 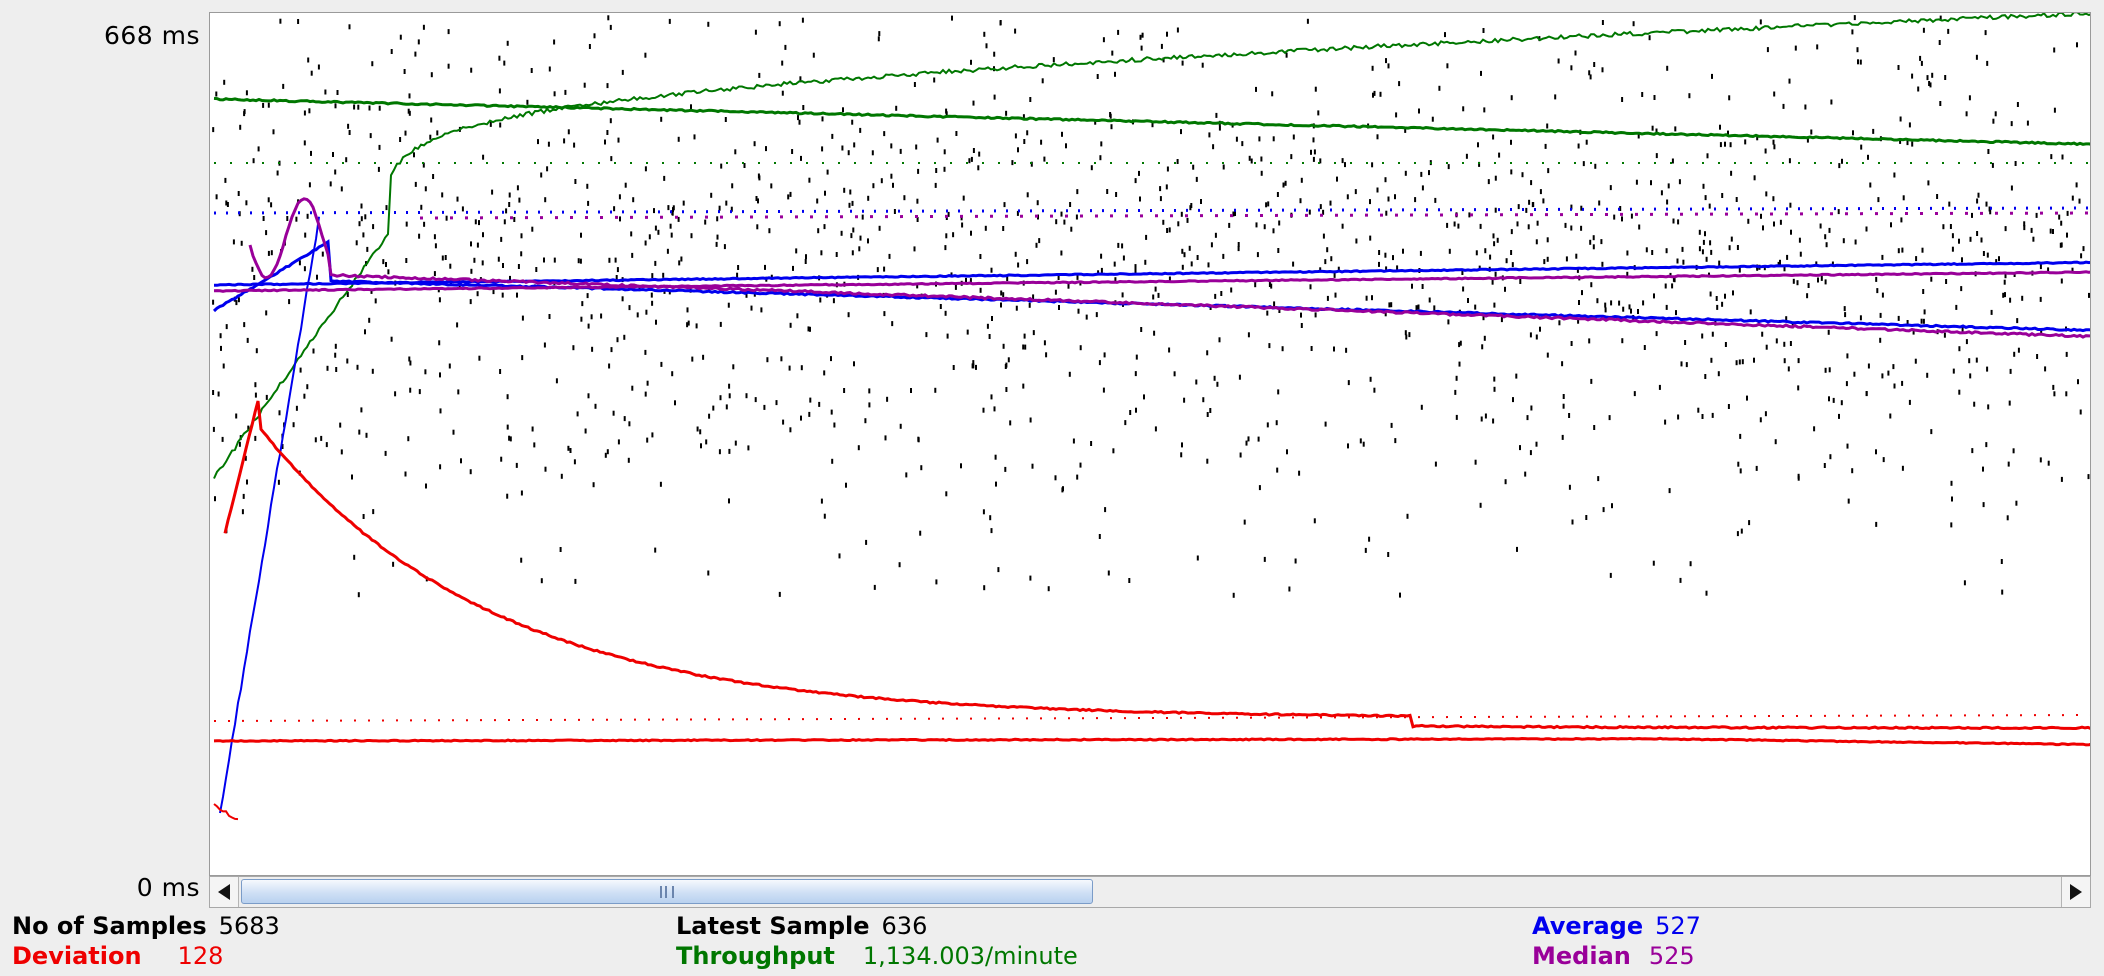 I want to click on scroll-thumb, so click(x=667, y=891).